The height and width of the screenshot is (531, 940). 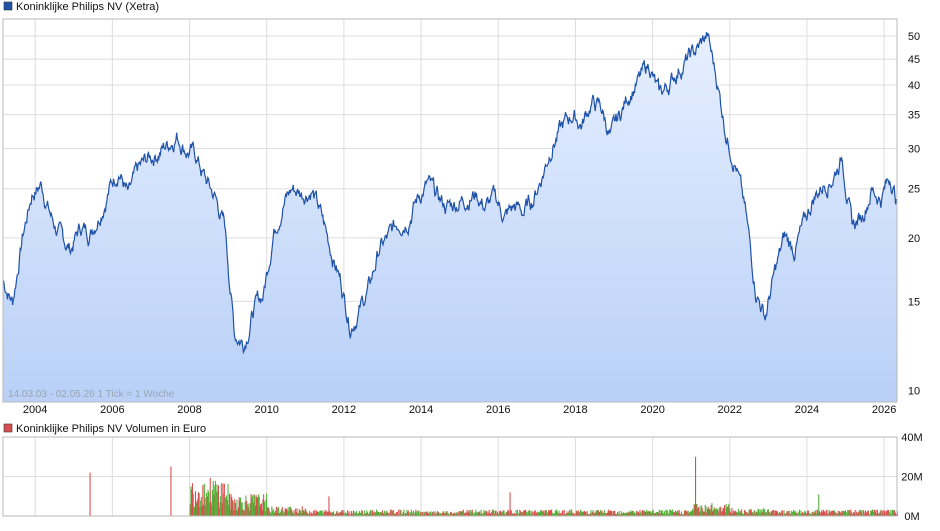 What do you see at coordinates (575, 410) in the screenshot?
I see `x-tick-label: 2018` at bounding box center [575, 410].